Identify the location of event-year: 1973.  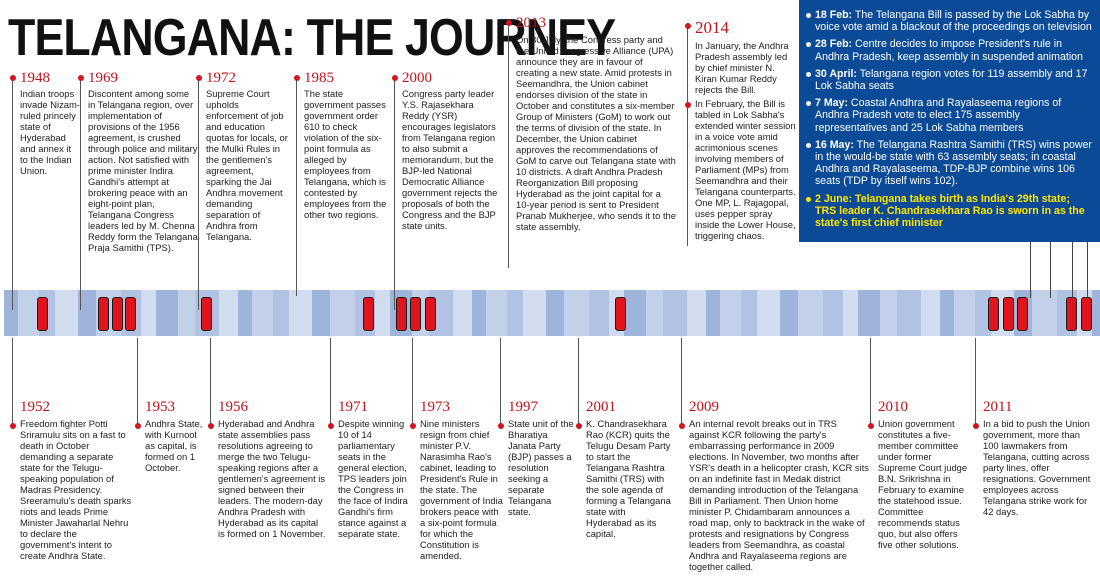
(435, 407).